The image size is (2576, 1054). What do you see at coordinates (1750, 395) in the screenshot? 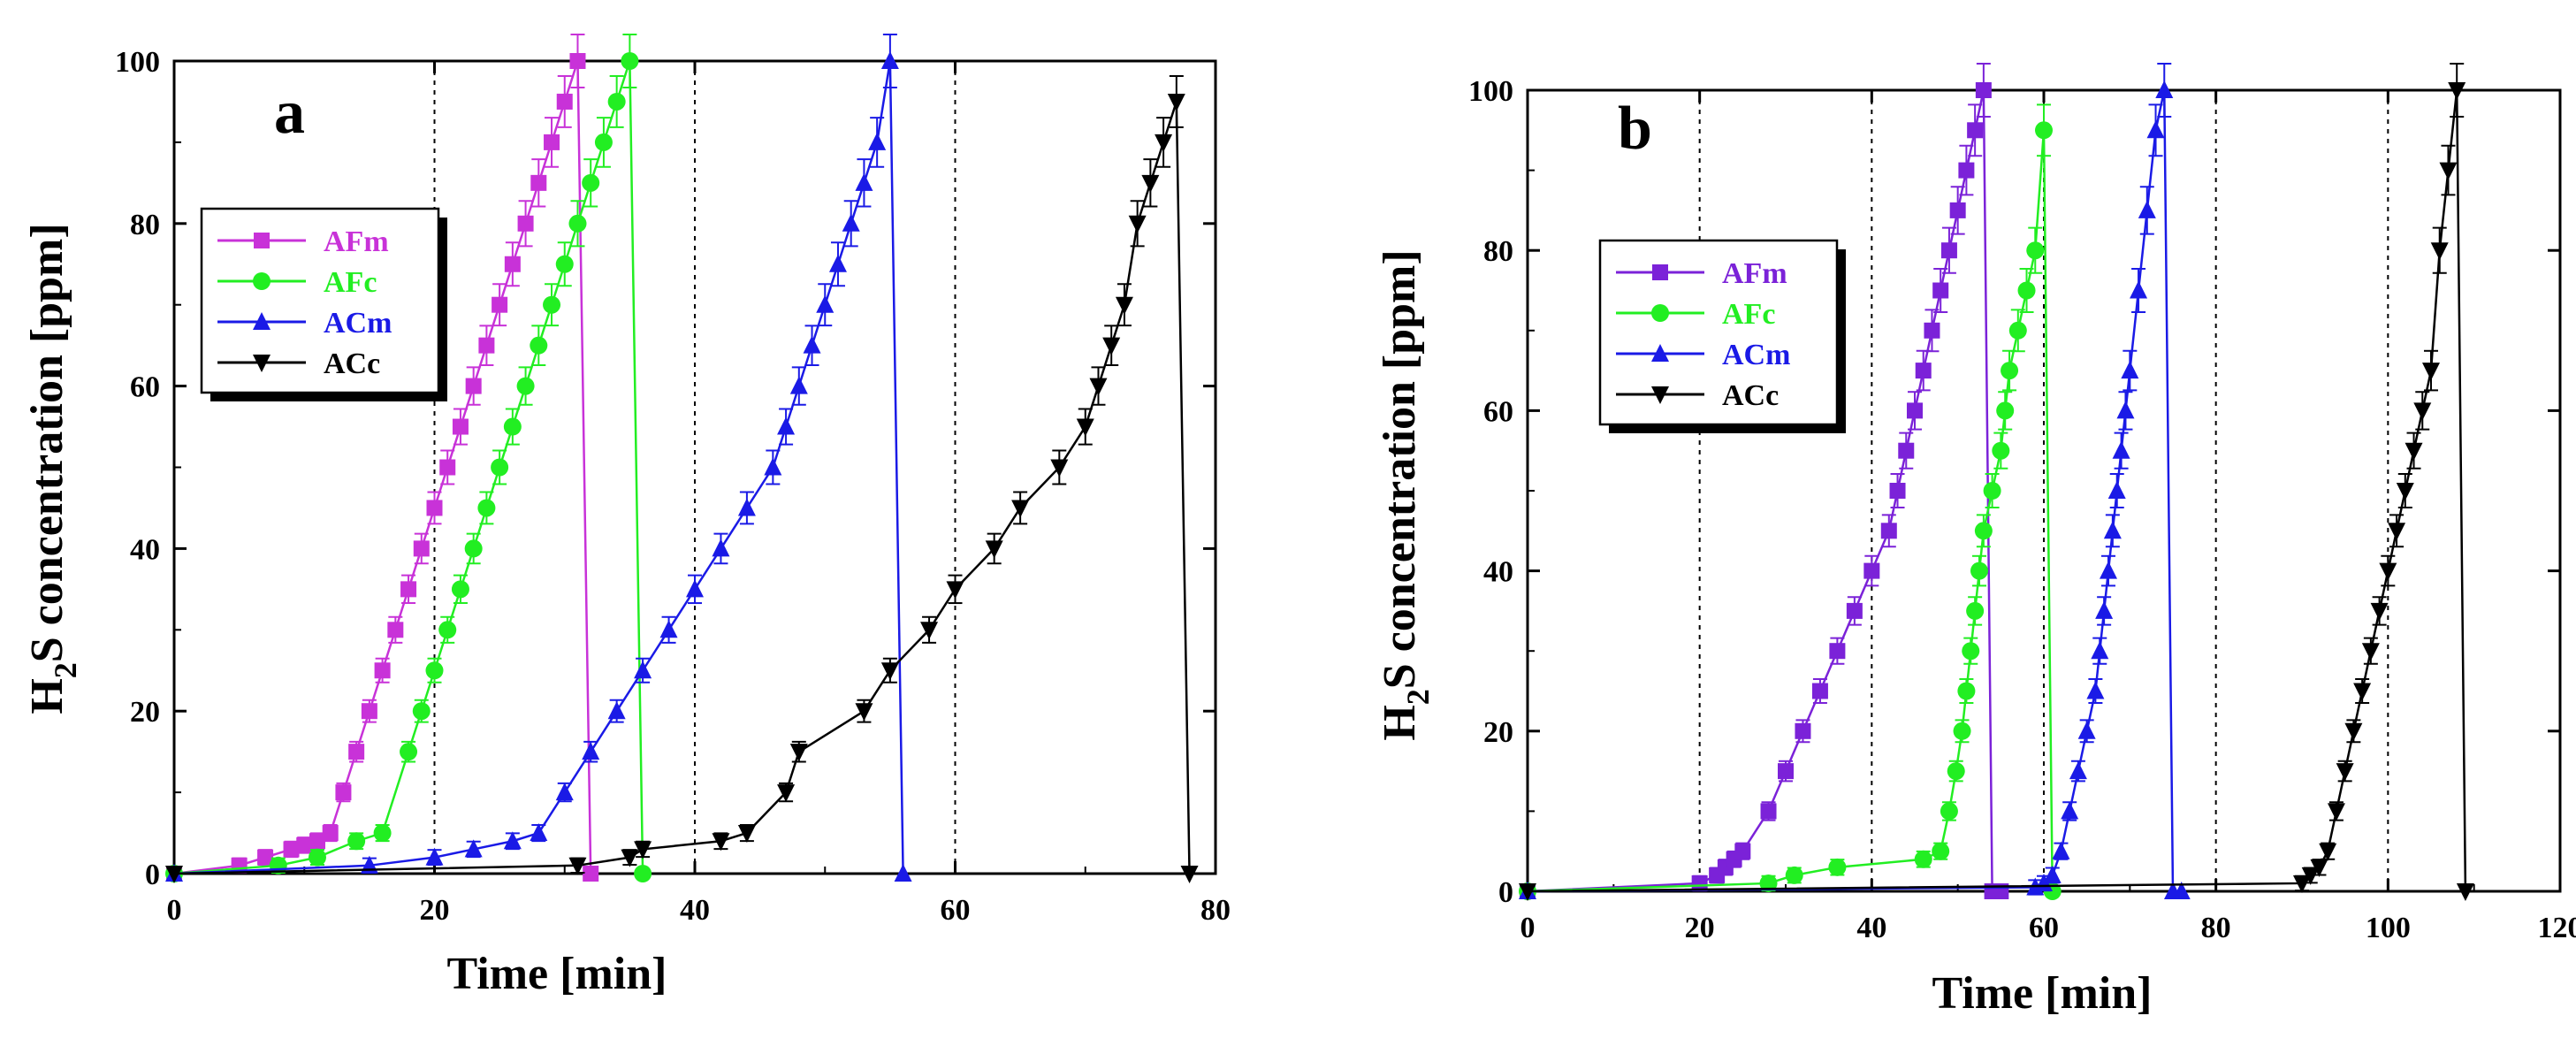
I see `legend-label-ACc: ACc` at bounding box center [1750, 395].